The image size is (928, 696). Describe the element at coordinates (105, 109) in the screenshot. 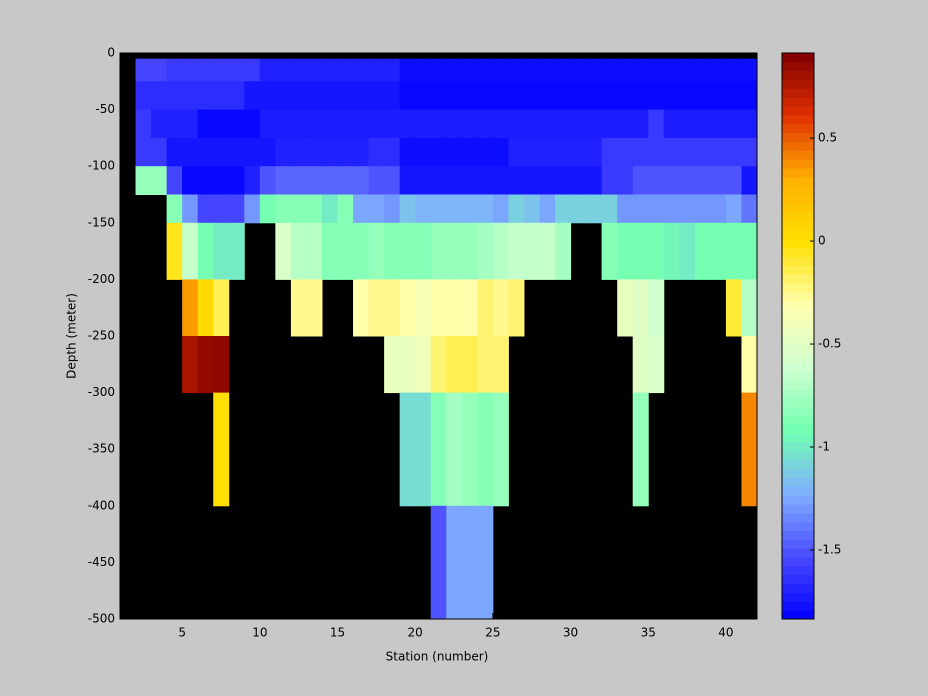

I see `y-tick-label: -50` at that location.